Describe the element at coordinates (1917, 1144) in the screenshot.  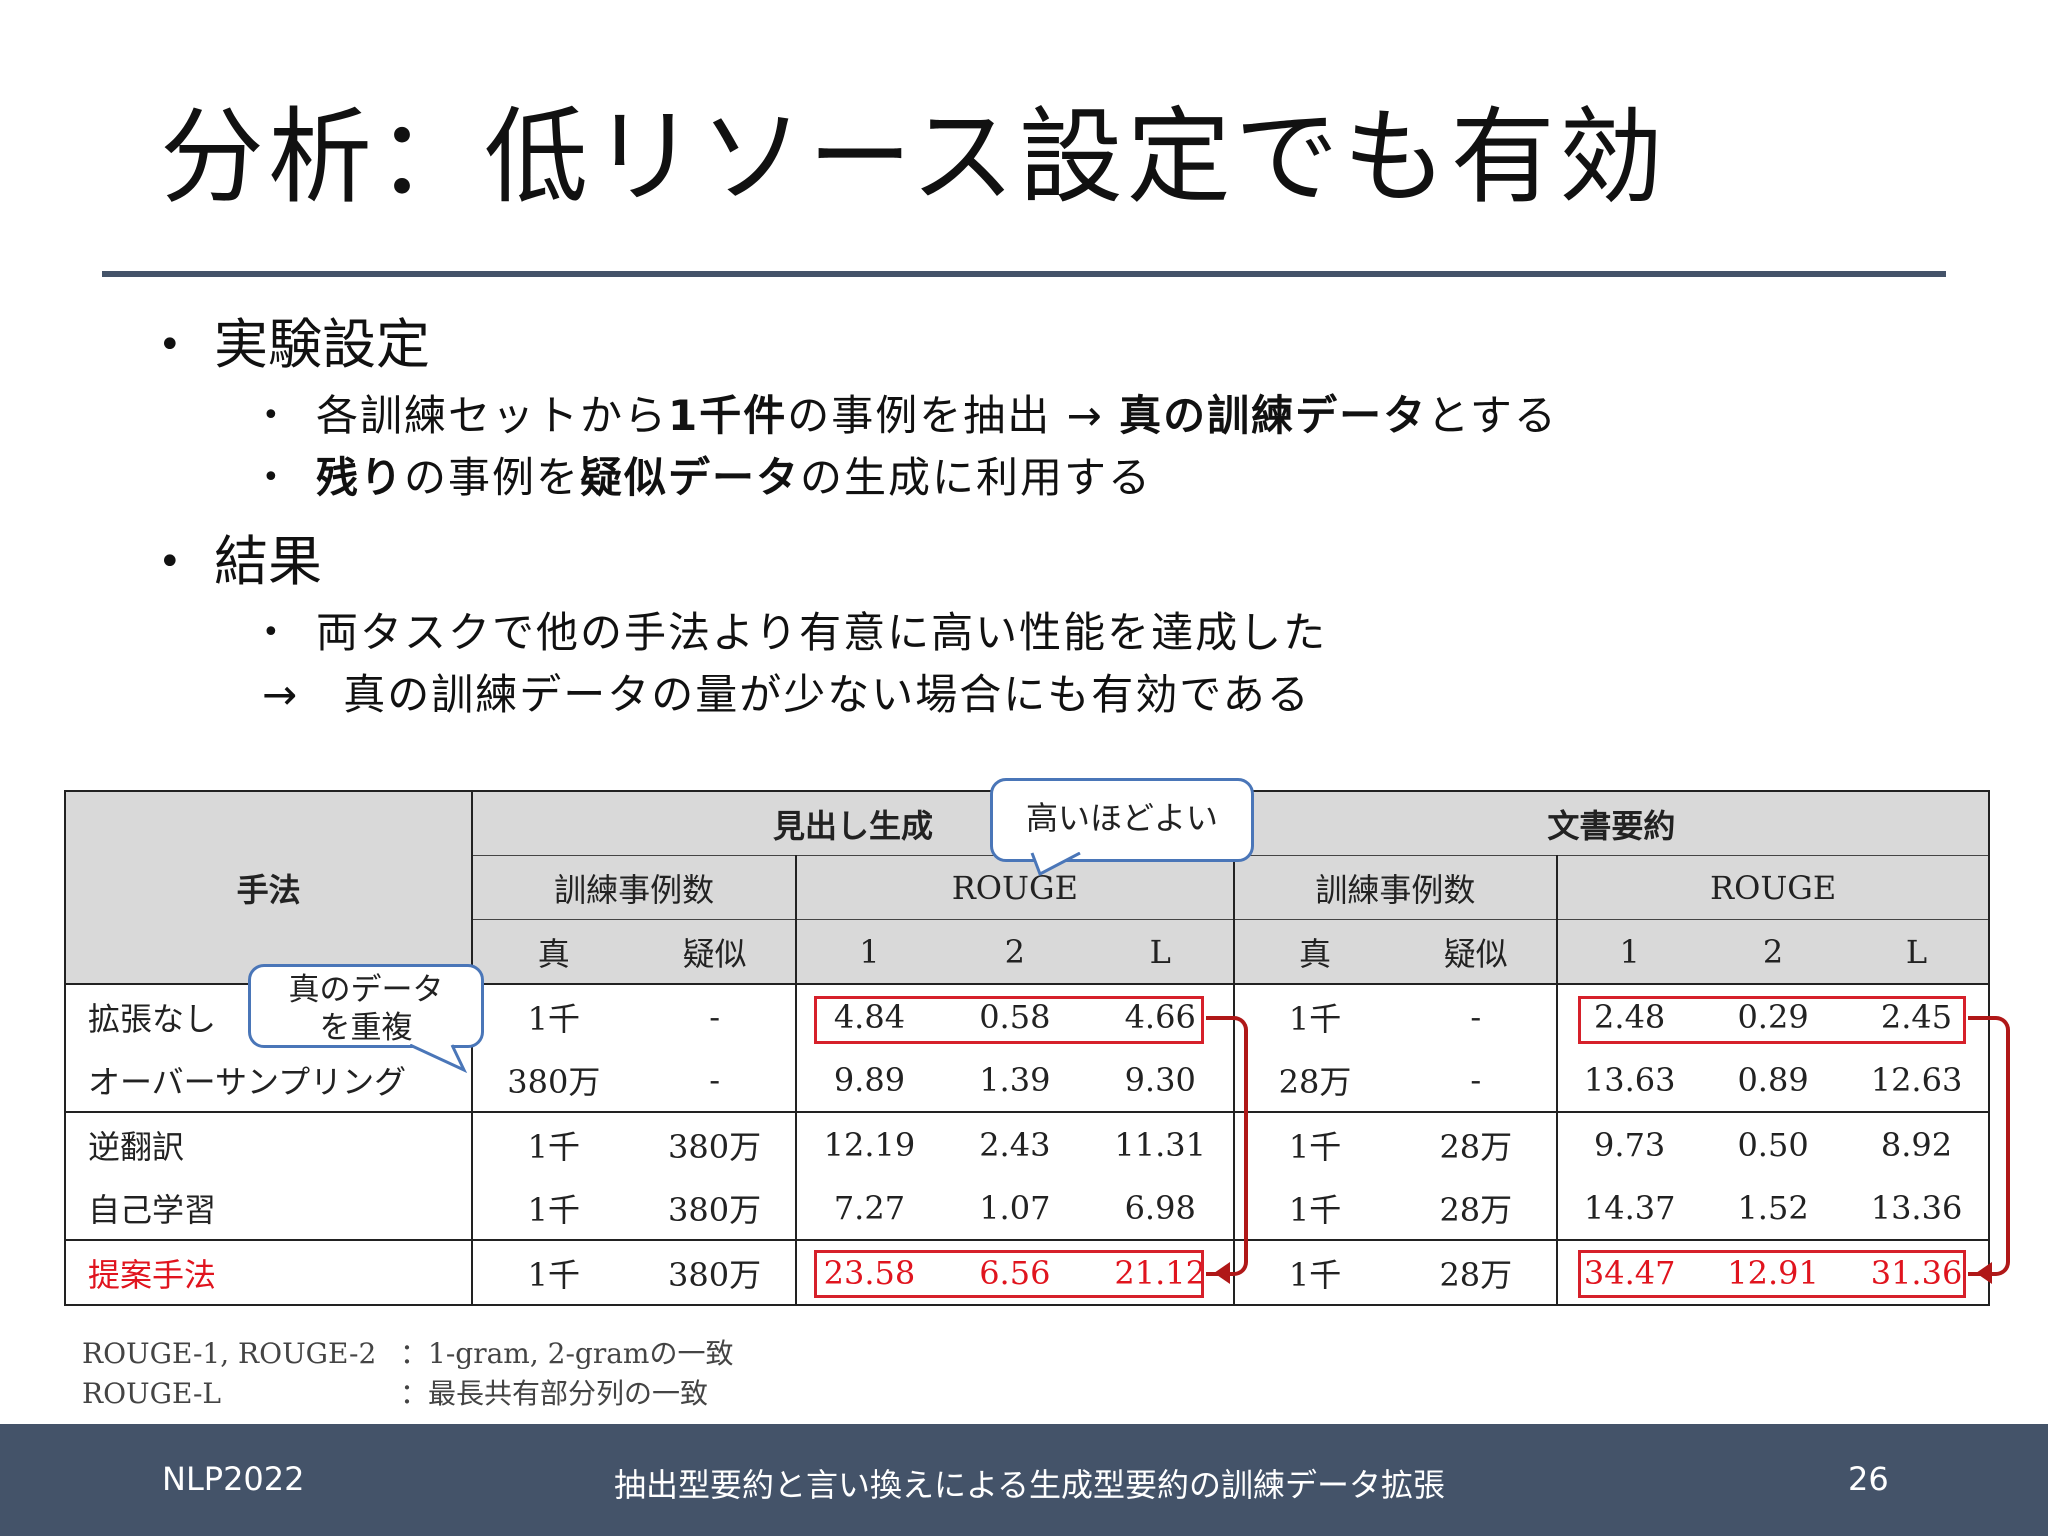
I see `cell: 8.92` at that location.